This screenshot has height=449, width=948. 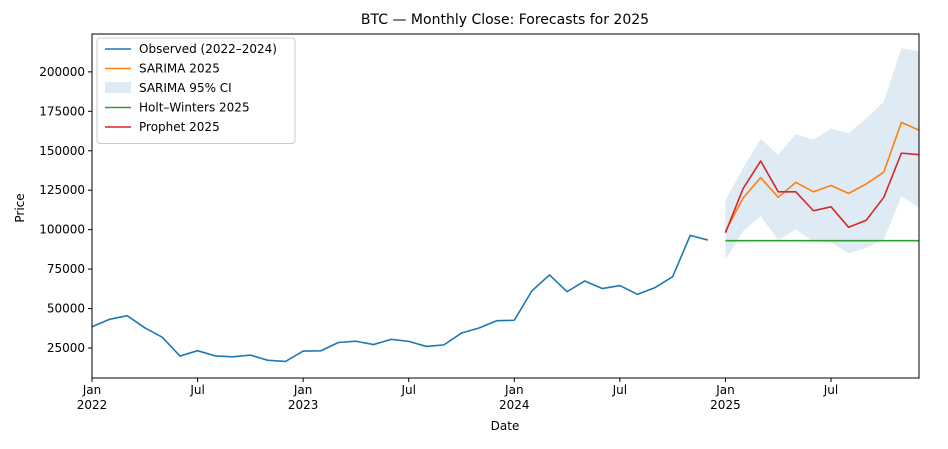 What do you see at coordinates (194, 108) in the screenshot?
I see `legend-label-holt-winters-2025: Holt–Winters 2025` at bounding box center [194, 108].